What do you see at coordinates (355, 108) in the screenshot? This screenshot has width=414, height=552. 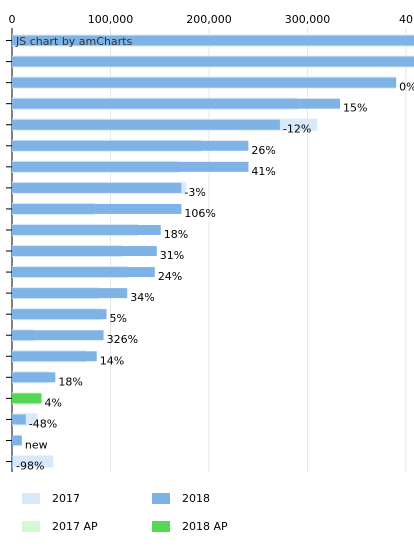 I see `bar-change-label: 15%` at bounding box center [355, 108].